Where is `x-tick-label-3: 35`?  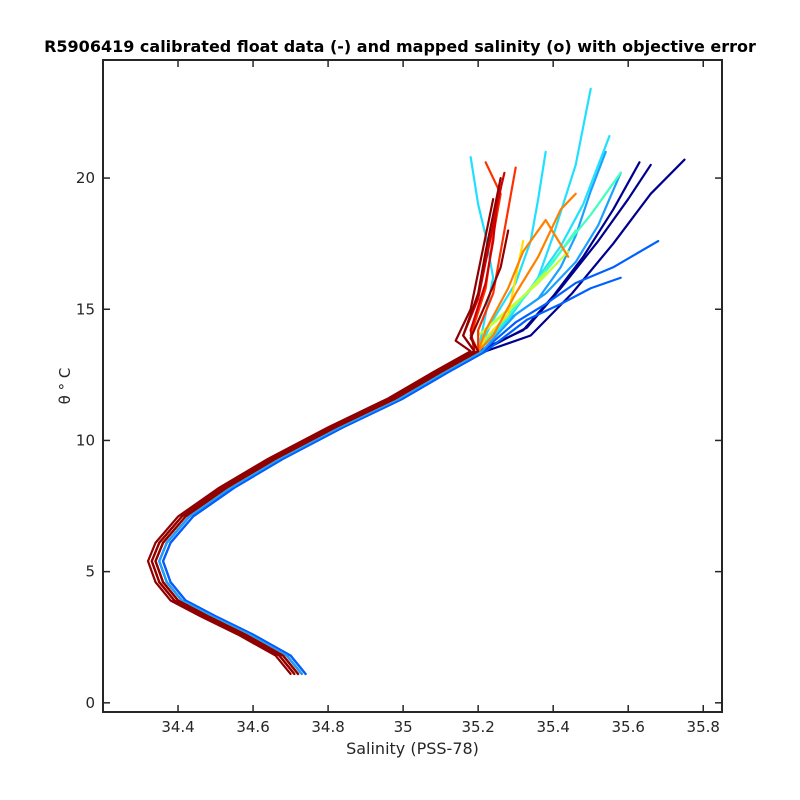
x-tick-label-3: 35 is located at coordinates (403, 727).